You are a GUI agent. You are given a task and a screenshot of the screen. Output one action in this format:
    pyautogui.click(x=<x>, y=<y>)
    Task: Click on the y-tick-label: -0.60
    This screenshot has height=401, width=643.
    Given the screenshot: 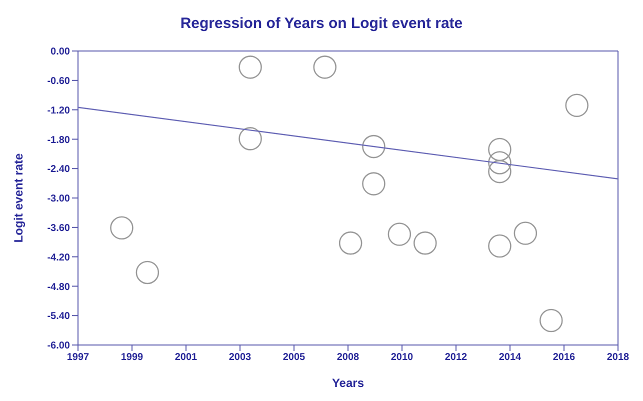 What is the action you would take?
    pyautogui.click(x=58, y=81)
    